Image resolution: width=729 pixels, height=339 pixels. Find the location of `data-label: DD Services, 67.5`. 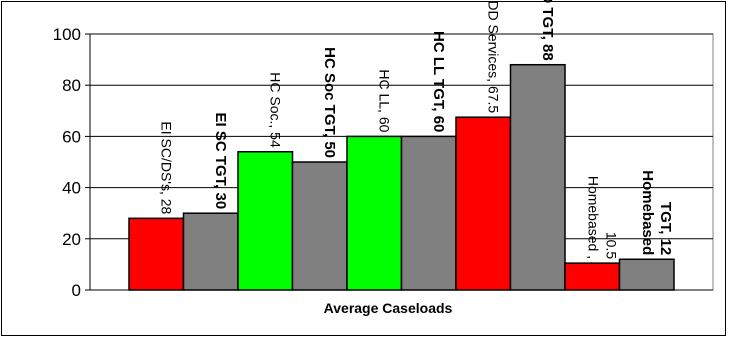

data-label: DD Services, 67.5 is located at coordinates (493, 56).